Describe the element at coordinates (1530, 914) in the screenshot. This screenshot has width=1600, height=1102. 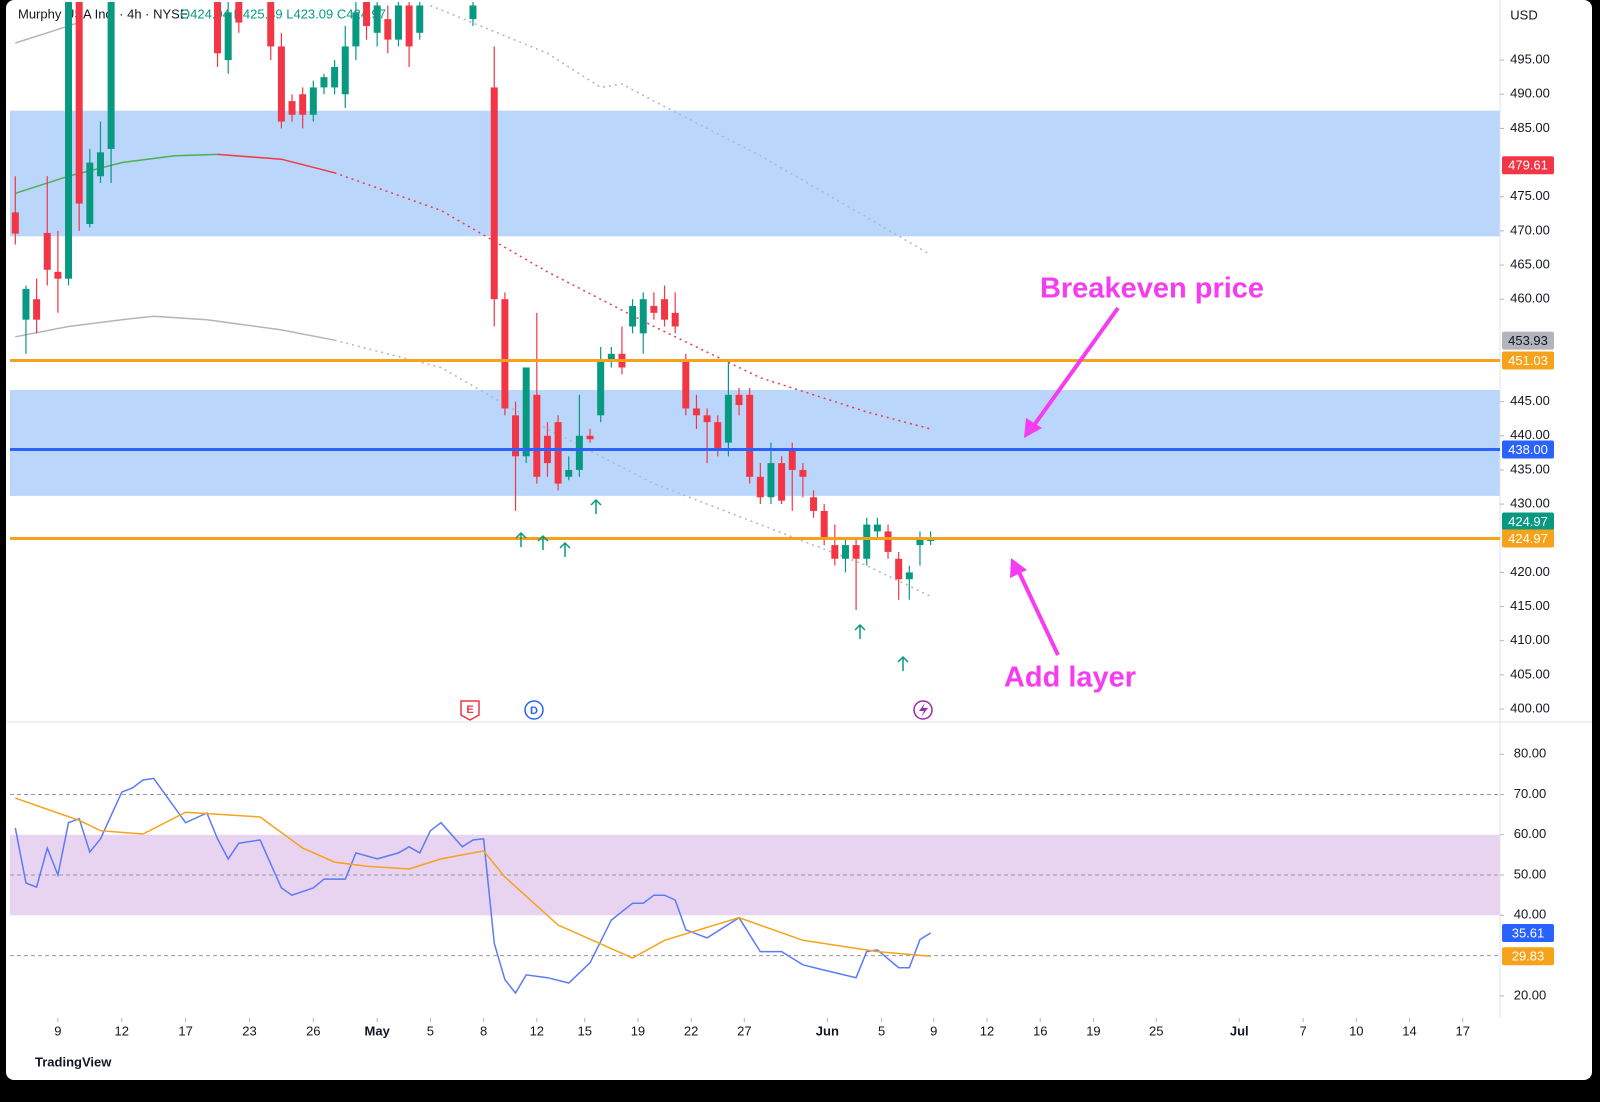
I see `y-tick-label: 40.00` at that location.